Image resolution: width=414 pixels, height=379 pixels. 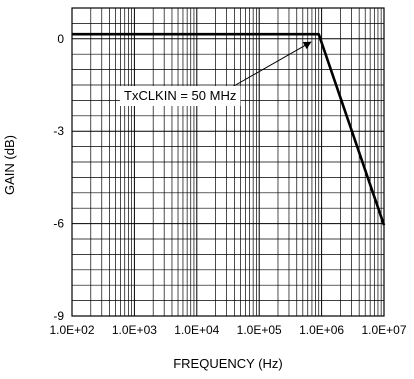 What do you see at coordinates (71, 330) in the screenshot?
I see `x-tick-label: 1.0E+02` at bounding box center [71, 330].